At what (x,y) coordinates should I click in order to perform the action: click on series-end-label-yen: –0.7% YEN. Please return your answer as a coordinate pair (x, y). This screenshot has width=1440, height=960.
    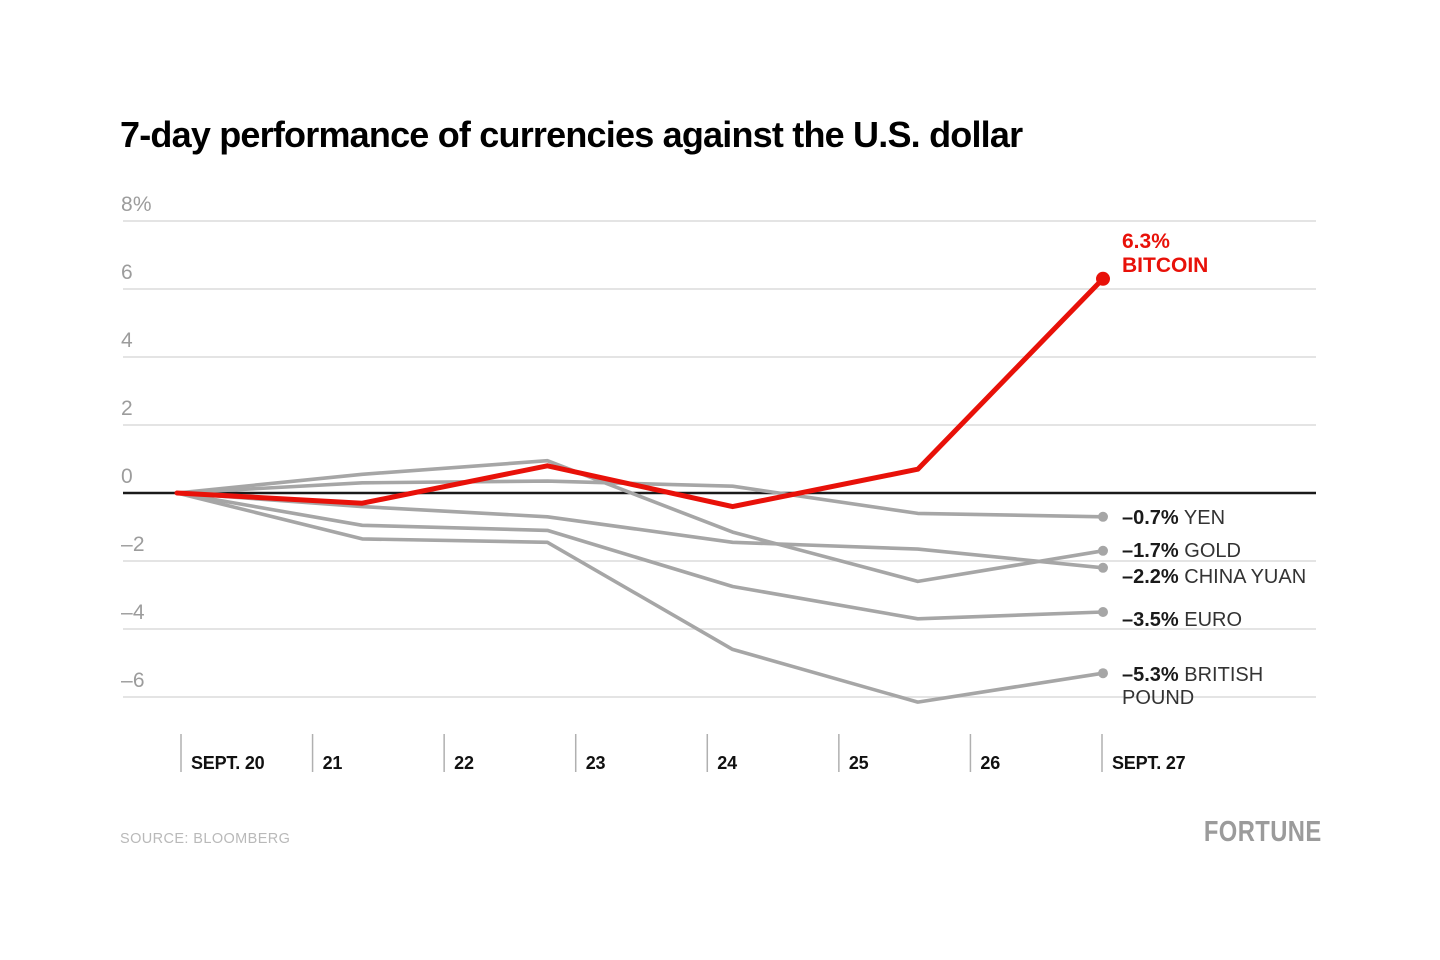
    Looking at the image, I should click on (1173, 518).